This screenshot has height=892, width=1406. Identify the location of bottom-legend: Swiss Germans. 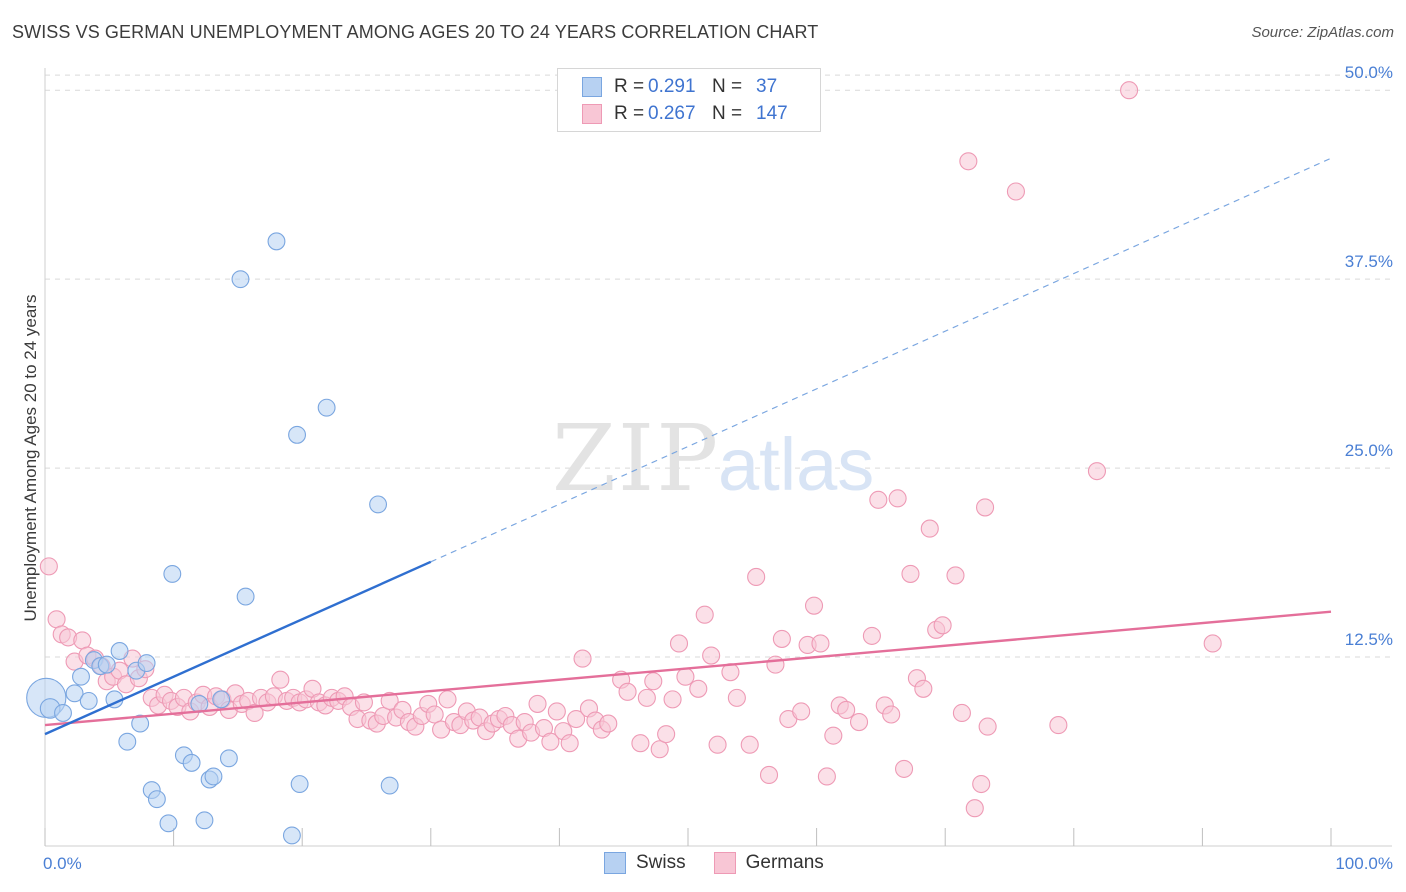
(728, 863).